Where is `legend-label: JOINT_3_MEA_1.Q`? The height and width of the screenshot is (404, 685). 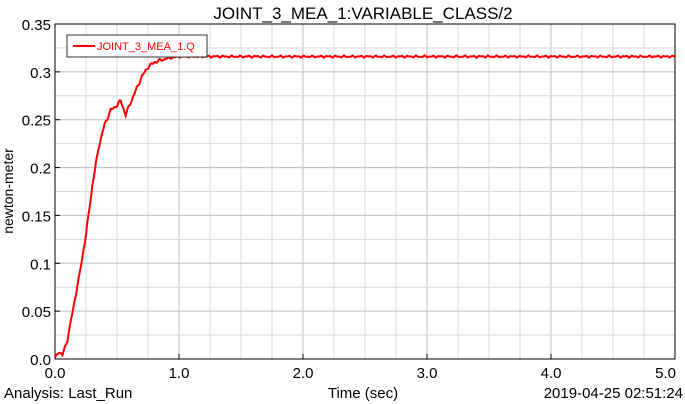 legend-label: JOINT_3_MEA_1.Q is located at coordinates (146, 47).